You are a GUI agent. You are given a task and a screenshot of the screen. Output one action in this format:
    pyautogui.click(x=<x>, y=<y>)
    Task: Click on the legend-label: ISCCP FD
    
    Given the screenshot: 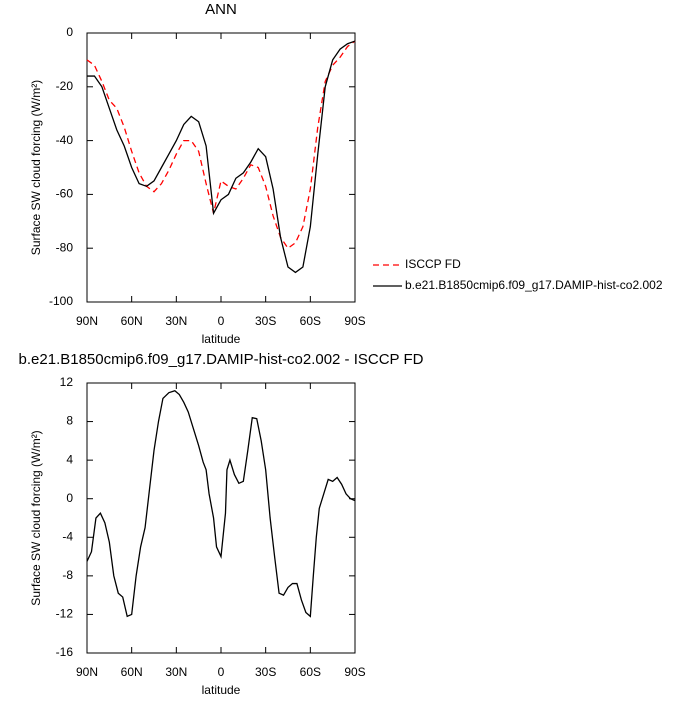 What is the action you would take?
    pyautogui.click(x=433, y=264)
    